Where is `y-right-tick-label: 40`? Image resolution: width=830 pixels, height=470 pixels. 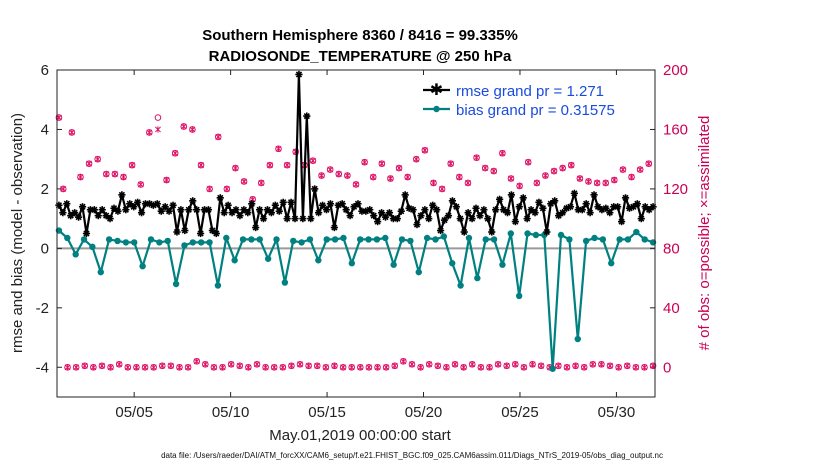 y-right-tick-label: 40 is located at coordinates (671, 308).